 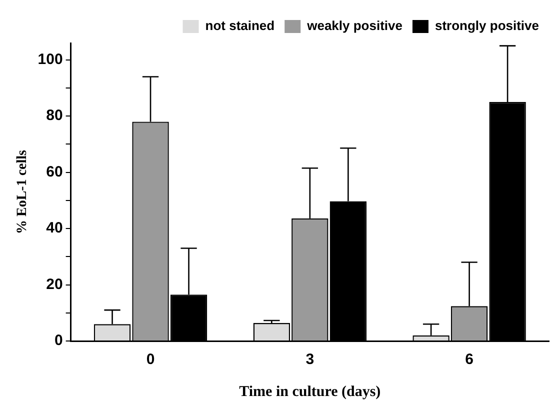 I want to click on y-tick-label: 80, so click(x=54, y=115).